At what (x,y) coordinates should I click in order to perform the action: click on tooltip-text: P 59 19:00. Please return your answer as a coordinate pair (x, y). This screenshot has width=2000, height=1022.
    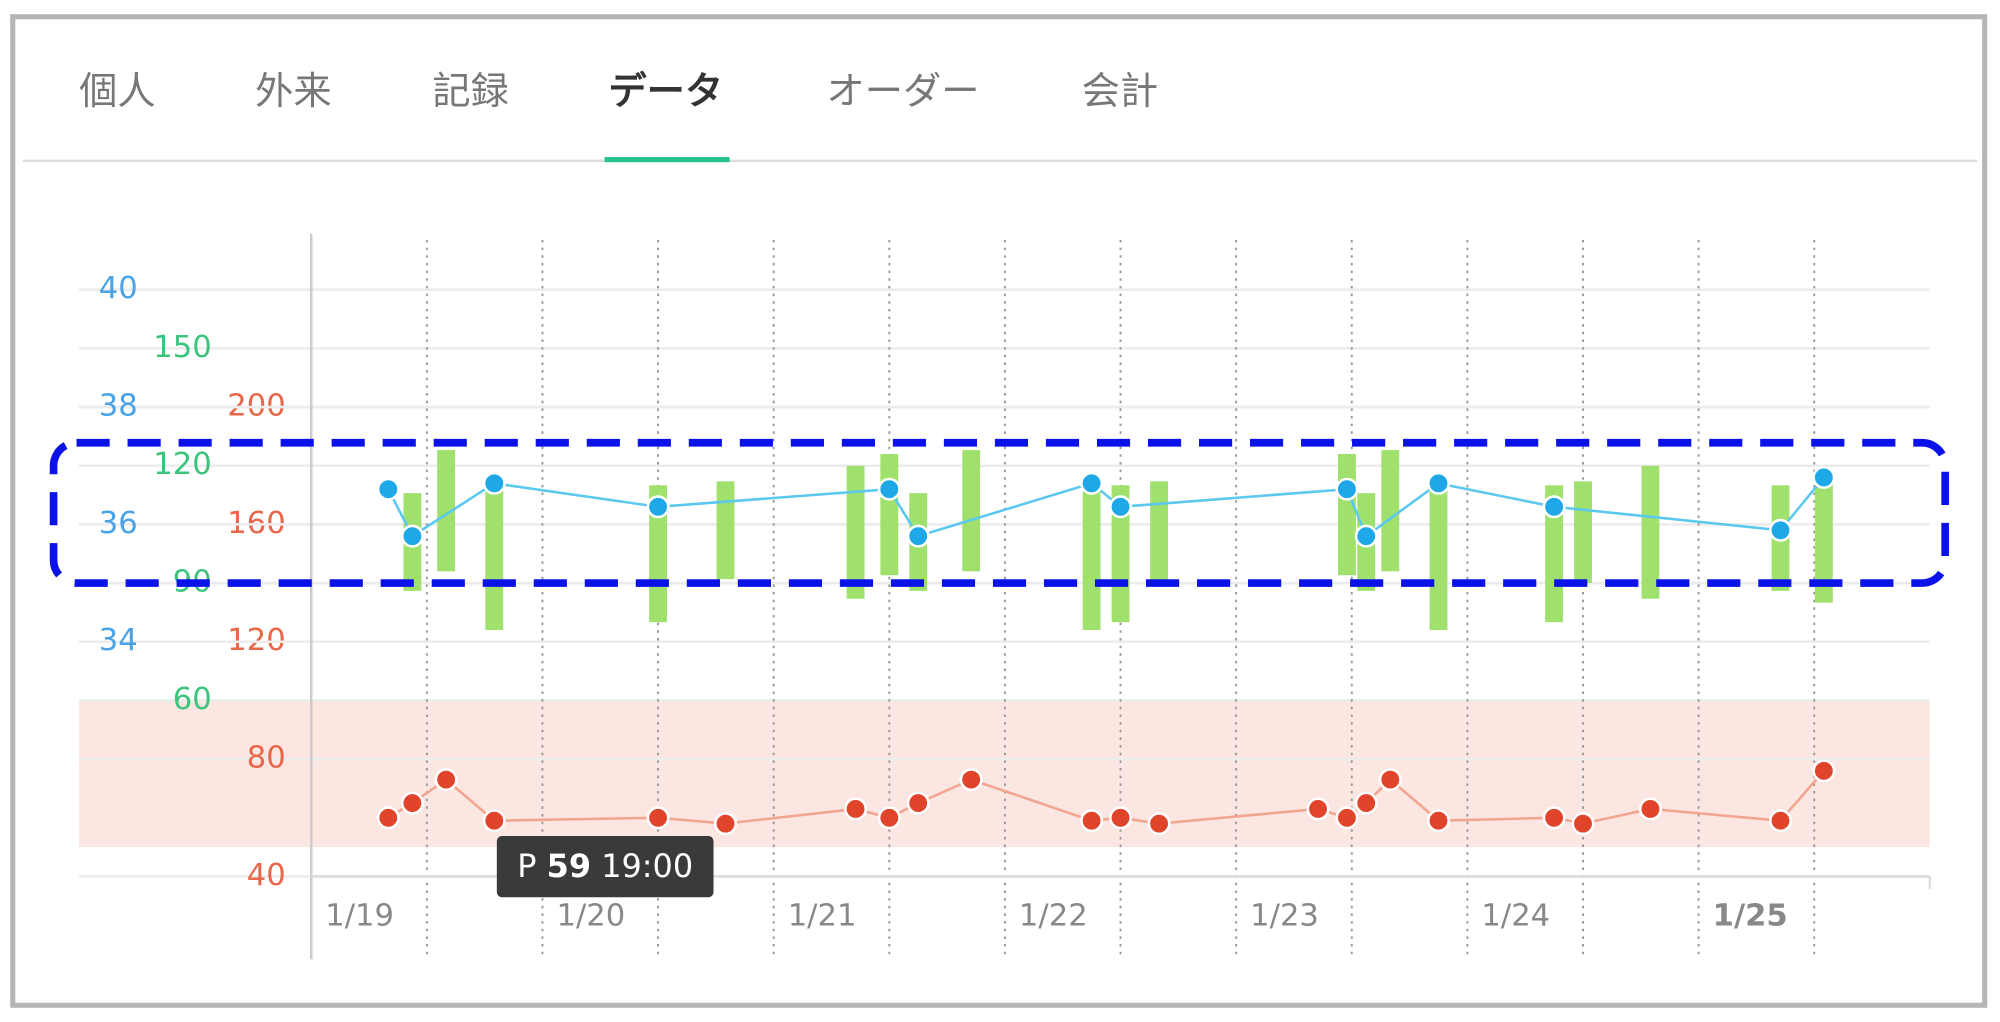
    Looking at the image, I should click on (605, 866).